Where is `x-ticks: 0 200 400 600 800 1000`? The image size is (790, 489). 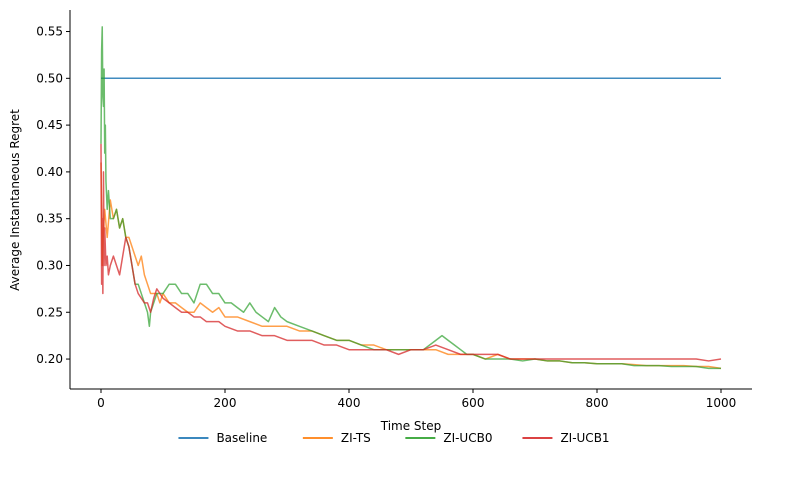
x-ticks: 0 200 400 600 800 1000 is located at coordinates (416, 399).